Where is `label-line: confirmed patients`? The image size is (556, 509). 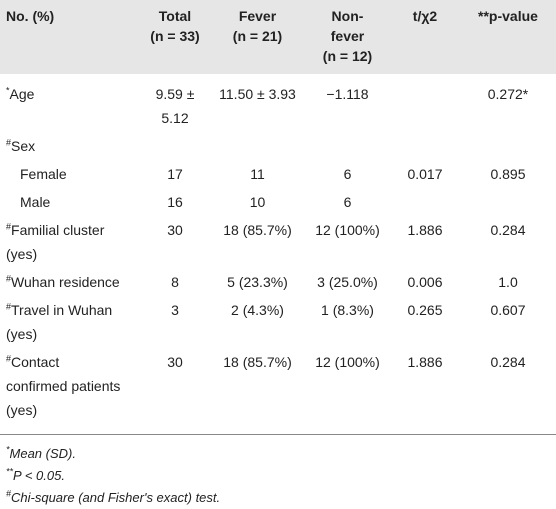 label-line: confirmed patients is located at coordinates (71, 386).